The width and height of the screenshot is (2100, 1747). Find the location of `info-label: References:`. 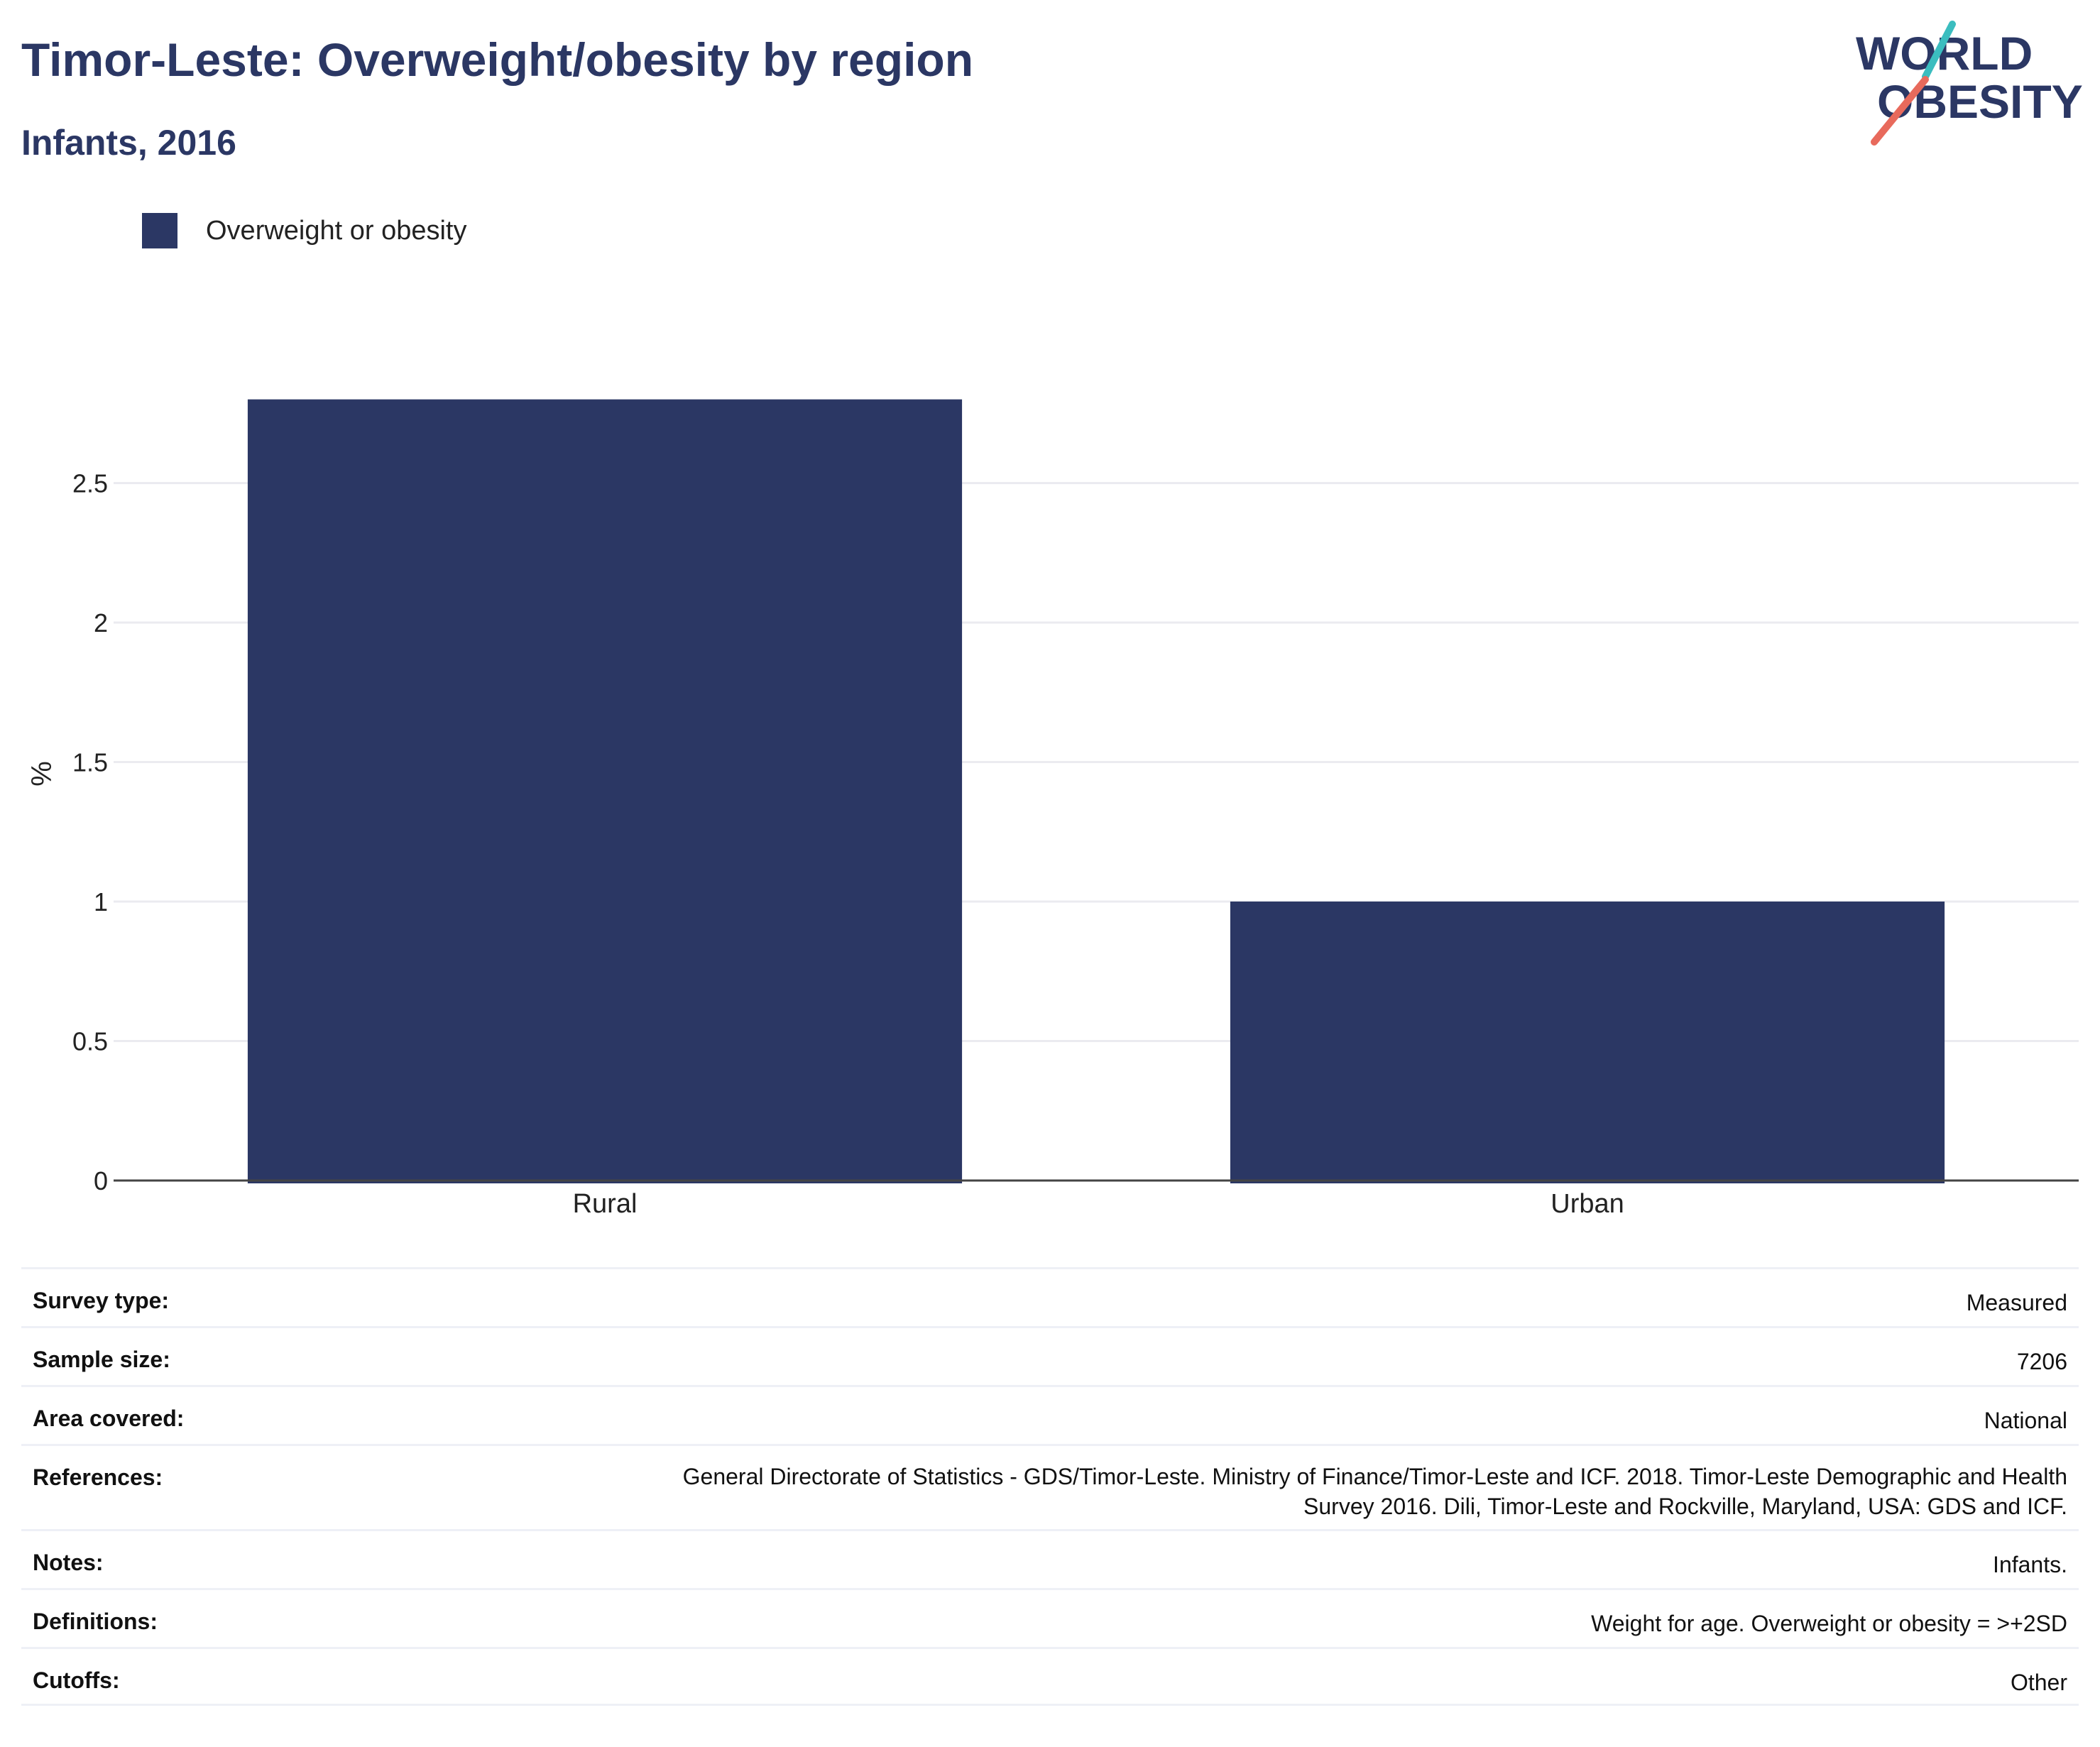

info-label: References: is located at coordinates (98, 1477).